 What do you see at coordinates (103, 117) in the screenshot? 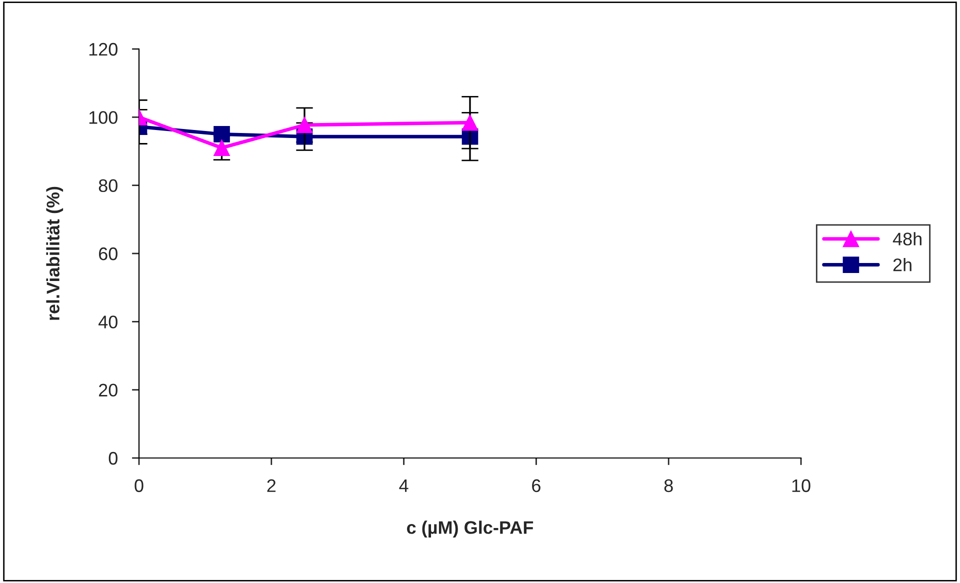
I see `y-tick-label: 100` at bounding box center [103, 117].